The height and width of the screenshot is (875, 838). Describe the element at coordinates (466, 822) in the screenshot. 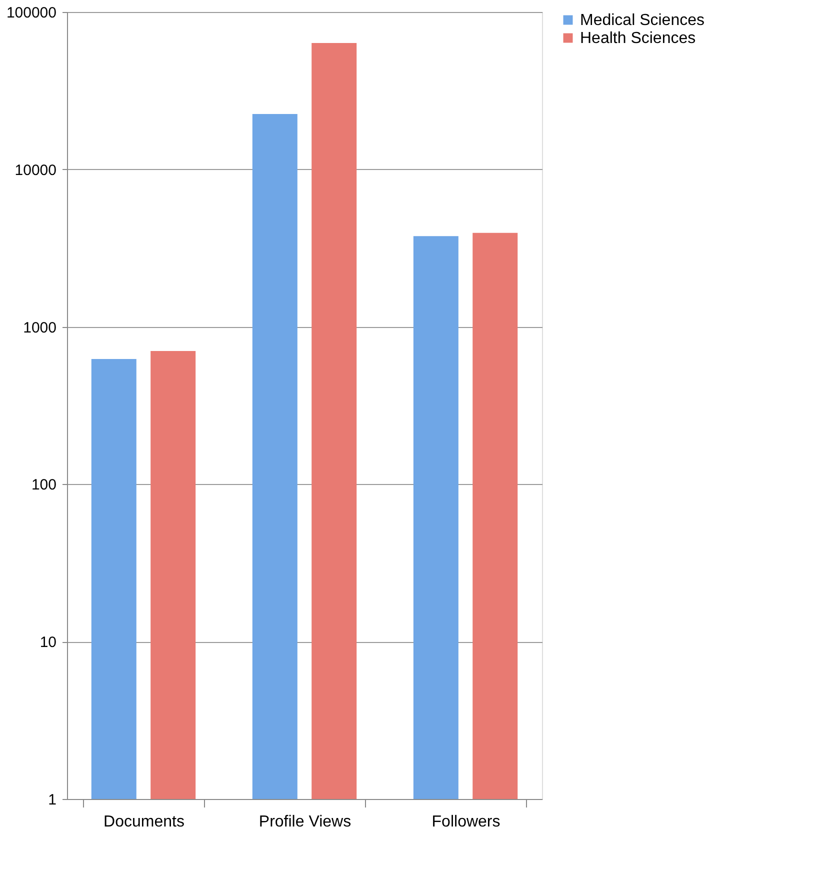

I see `x-tick-label: Followers` at that location.